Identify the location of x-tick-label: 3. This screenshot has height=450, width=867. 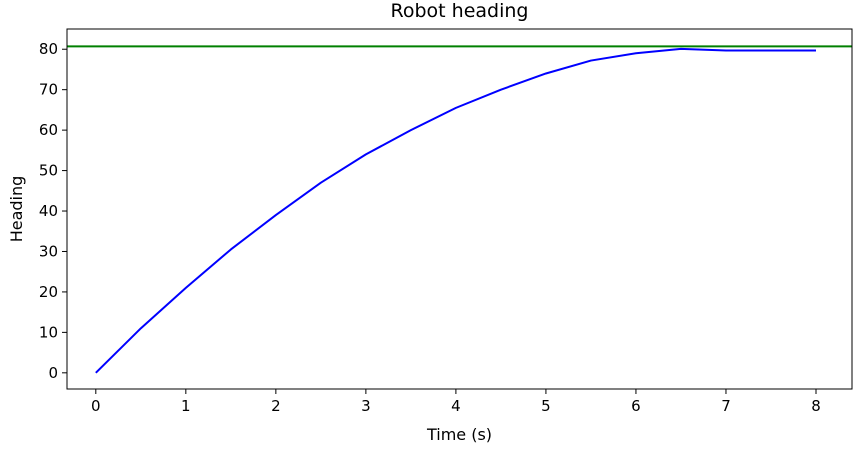
(366, 406).